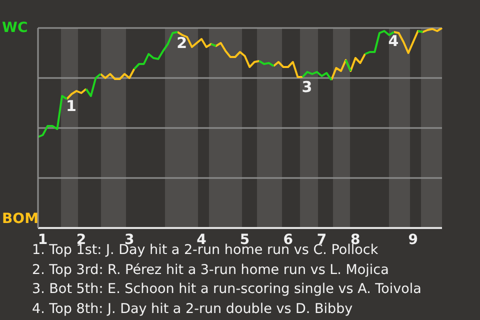 The width and height of the screenshot is (480, 320). What do you see at coordinates (43, 240) in the screenshot?
I see `x-tick-label: 1` at bounding box center [43, 240].